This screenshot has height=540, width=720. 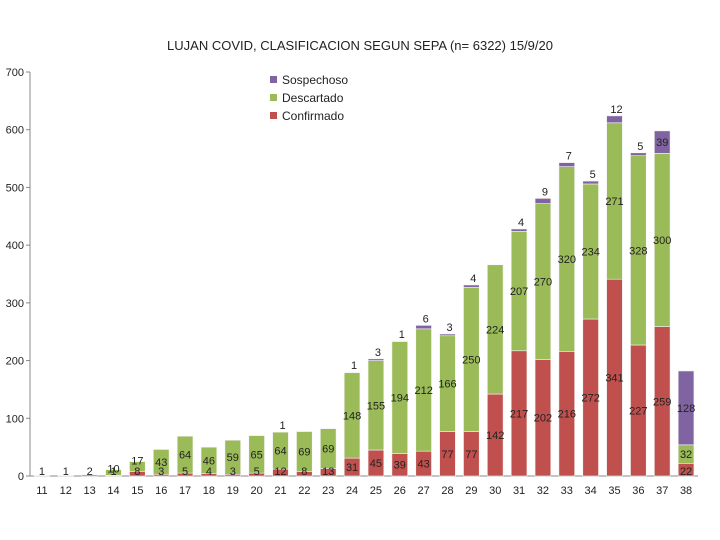 I want to click on x-tick-label: 22, so click(x=304, y=491).